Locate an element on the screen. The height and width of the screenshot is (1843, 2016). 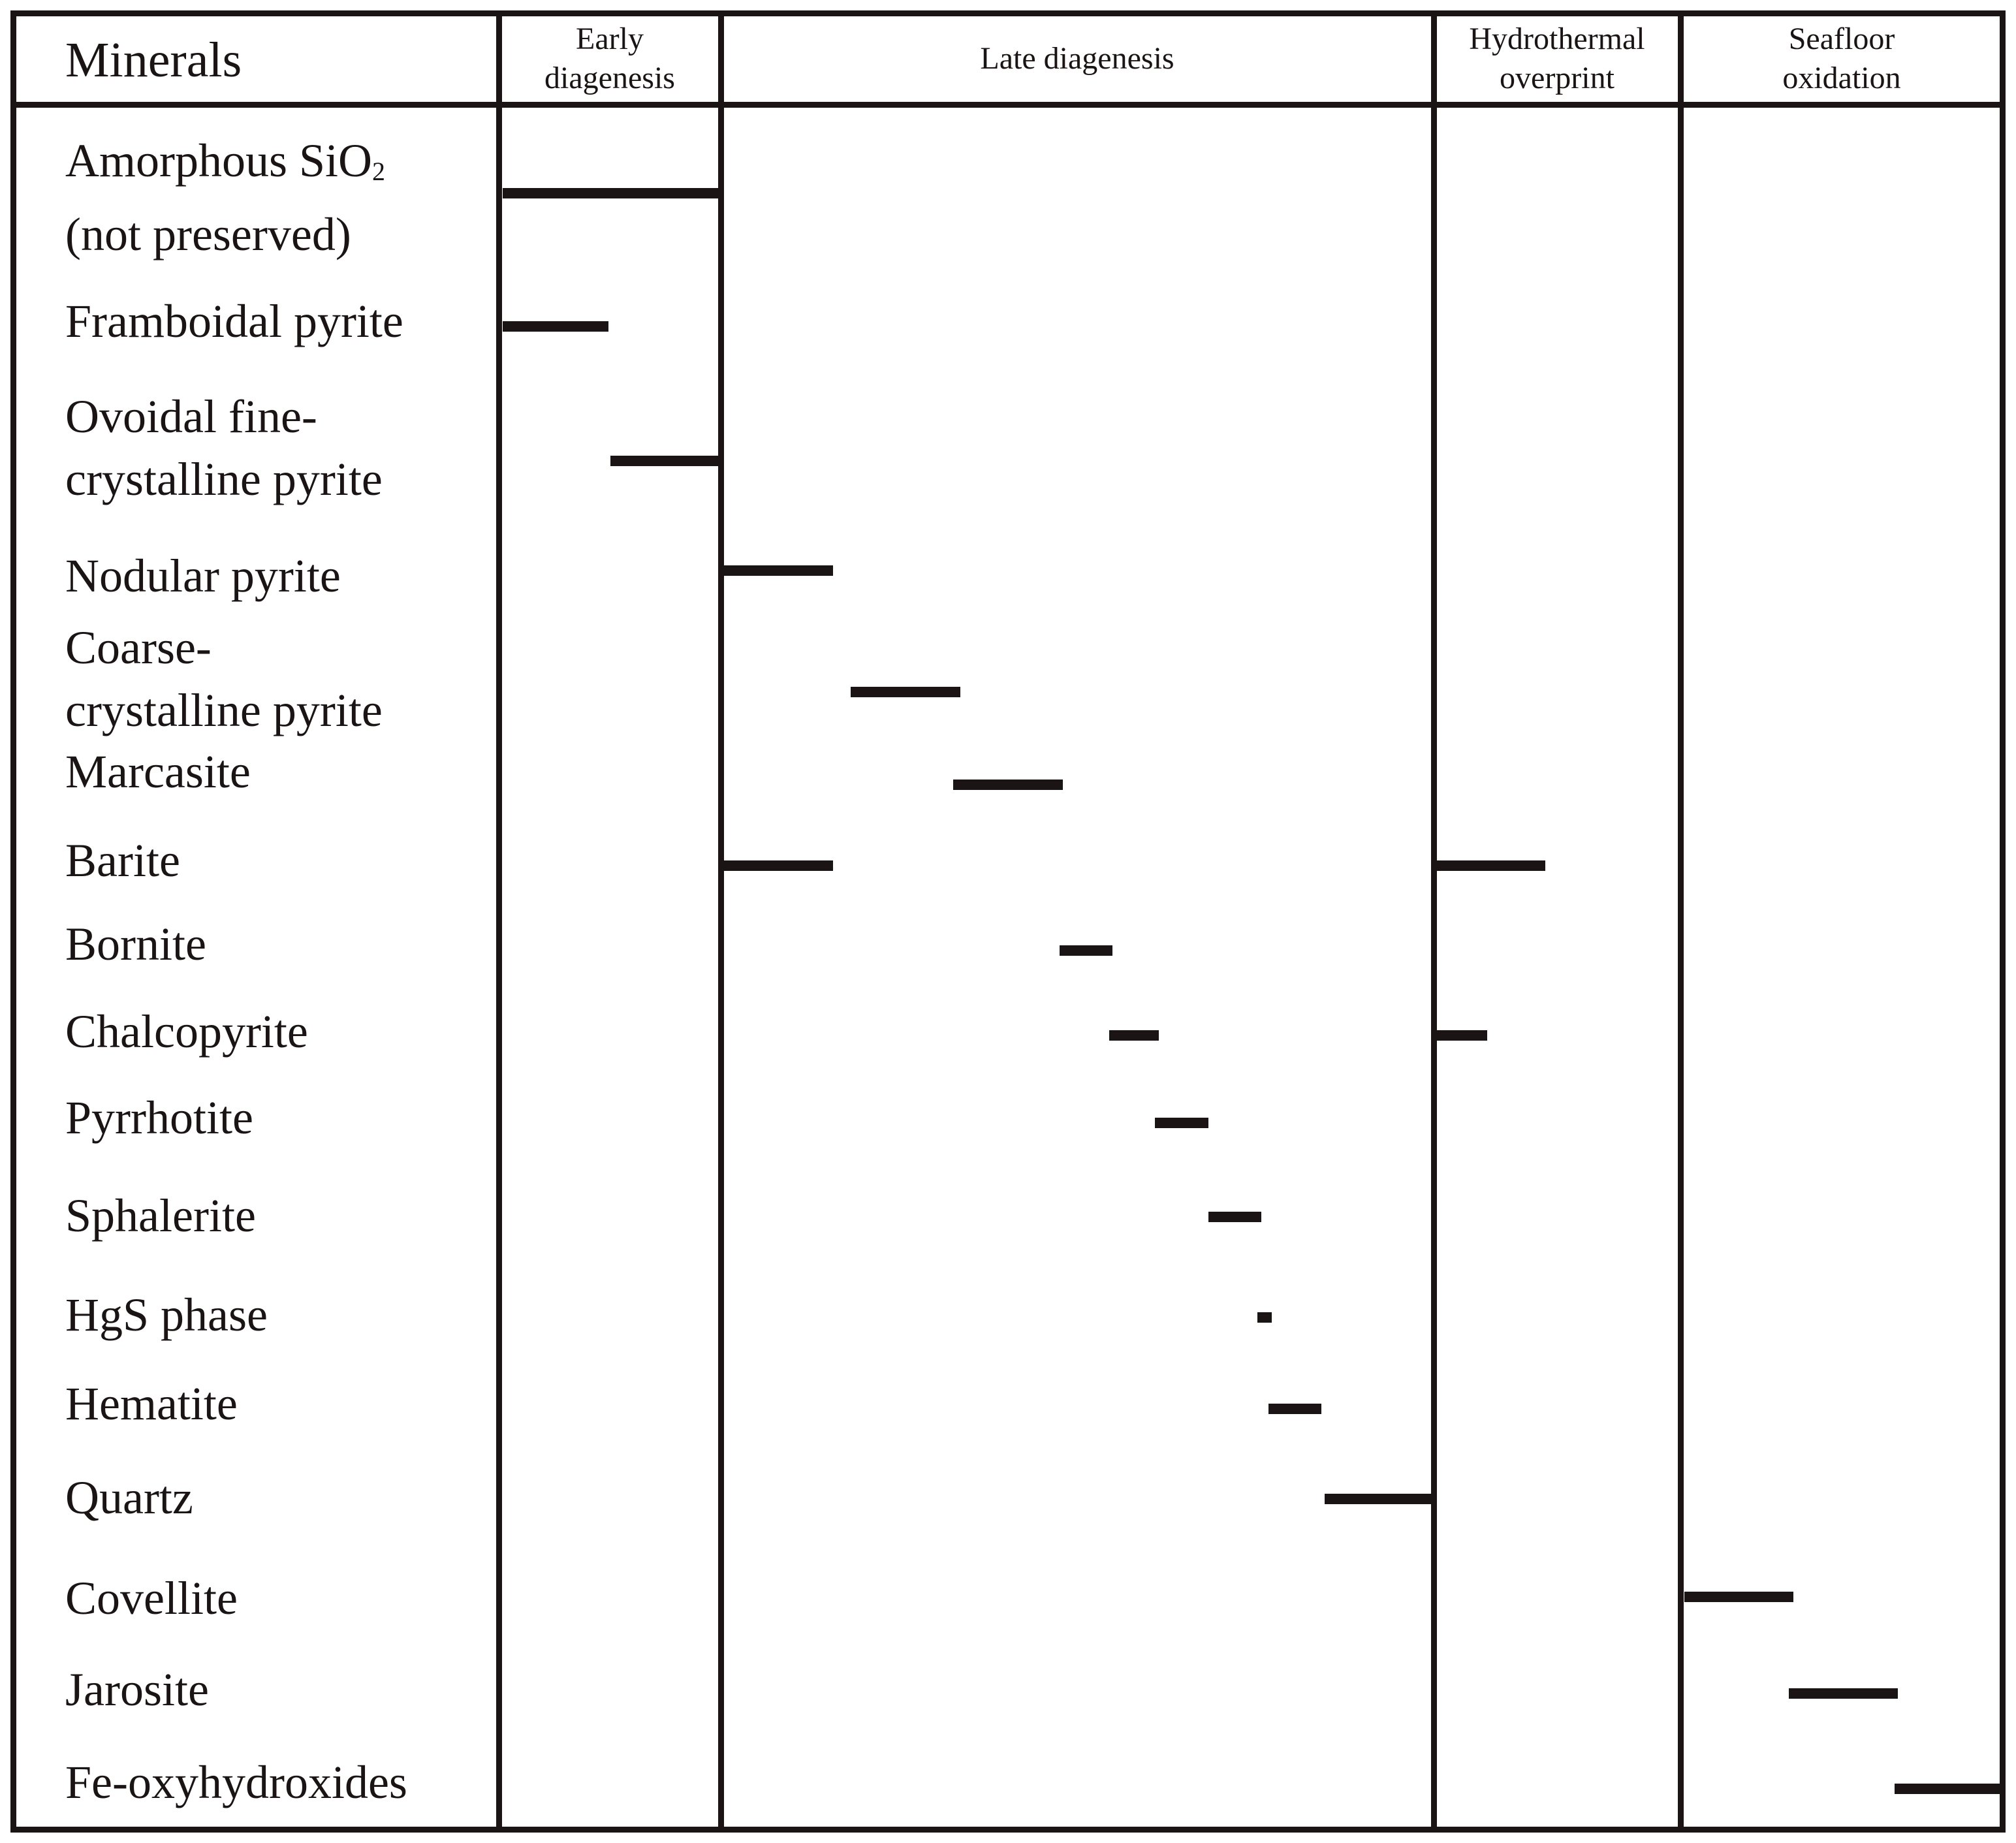
mineral-label-chalcopyrite: Chalcopyrite is located at coordinates (186, 1031).